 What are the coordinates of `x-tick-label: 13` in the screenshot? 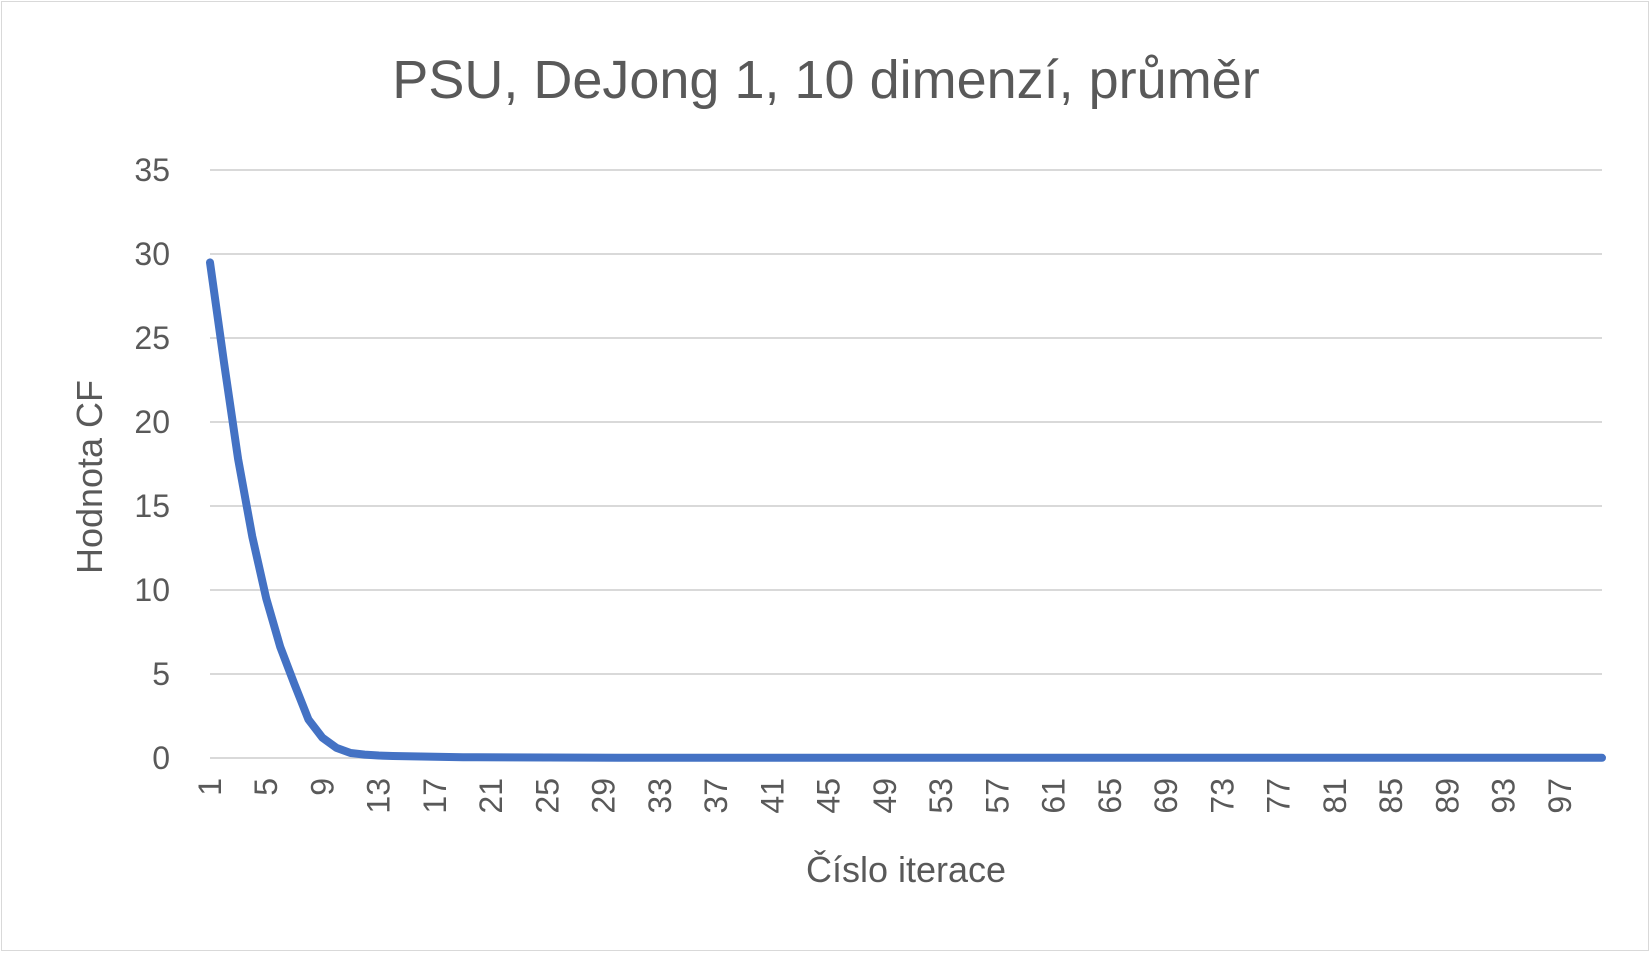 It's located at (379, 796).